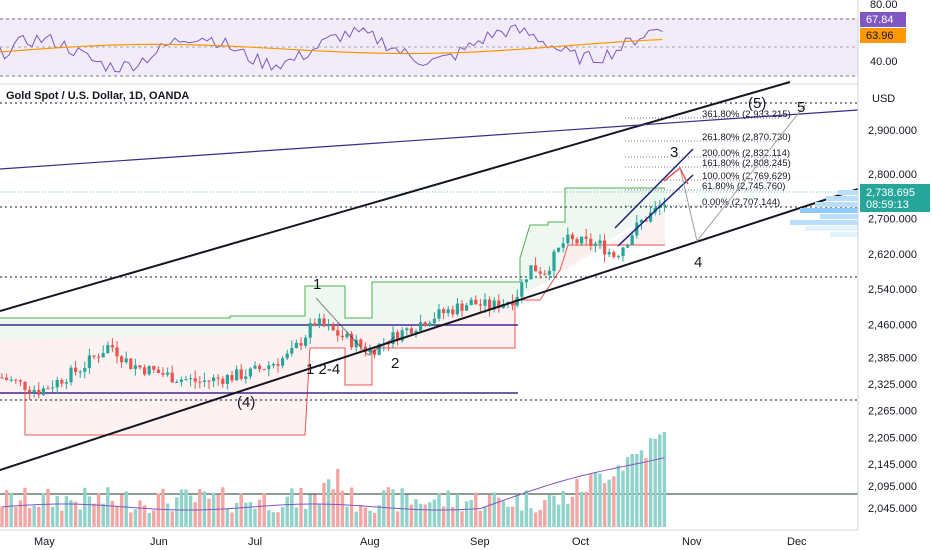 The image size is (932, 550). Describe the element at coordinates (892, 255) in the screenshot. I see `price-tick-label: 2,620.000` at that location.